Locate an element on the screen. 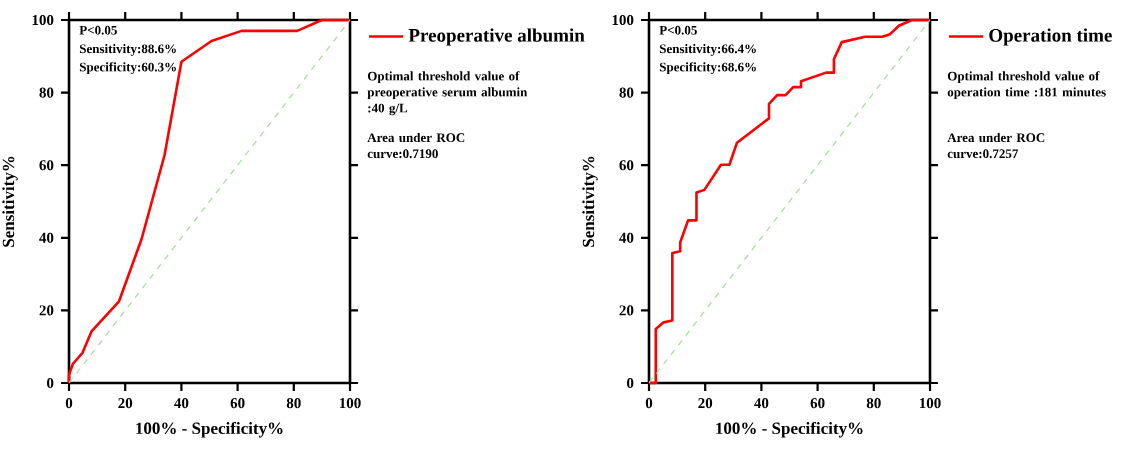 This screenshot has height=454, width=1130. annotation: Specificity:68.6% is located at coordinates (707, 68).